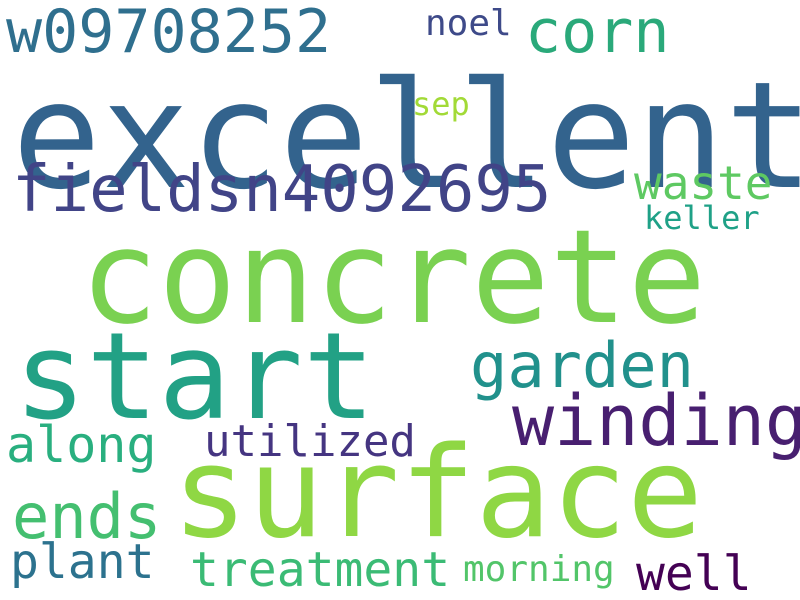 The height and width of the screenshot is (600, 800). What do you see at coordinates (82, 562) in the screenshot?
I see `word-plant: plant` at bounding box center [82, 562].